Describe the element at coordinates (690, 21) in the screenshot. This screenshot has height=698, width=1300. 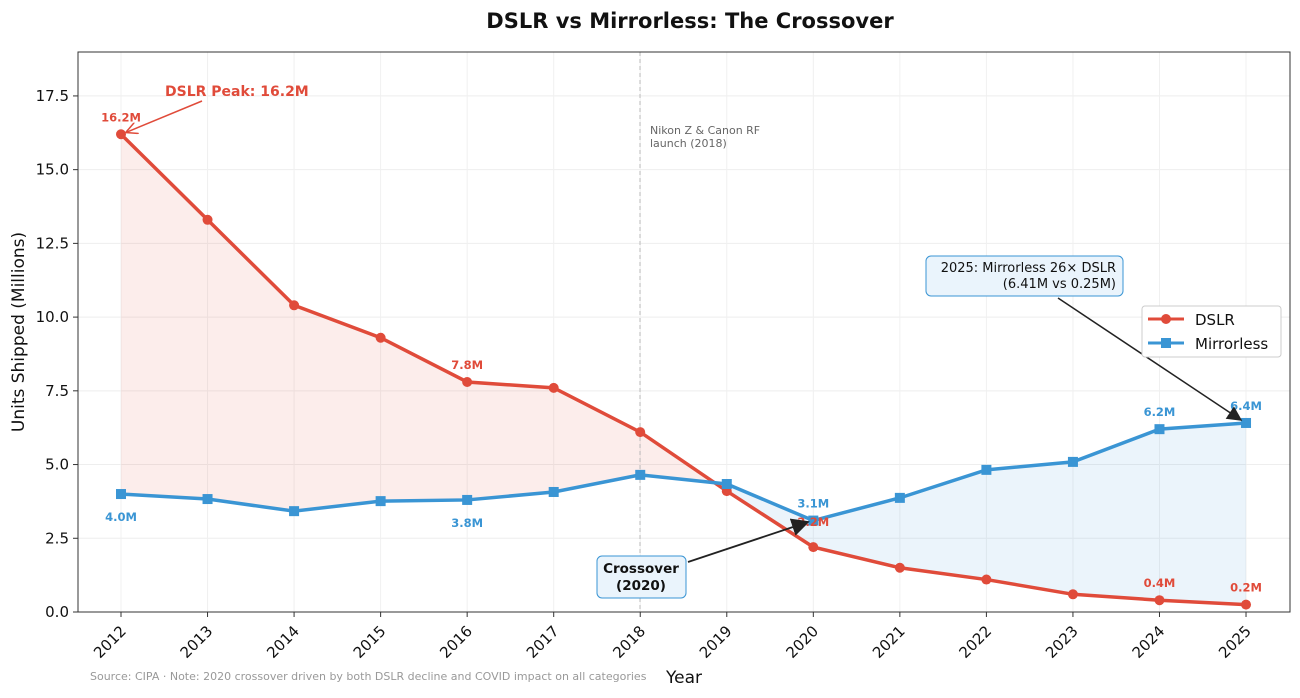
I see `chart-title: DSLR vs Mirrorless: The Crossover` at that location.